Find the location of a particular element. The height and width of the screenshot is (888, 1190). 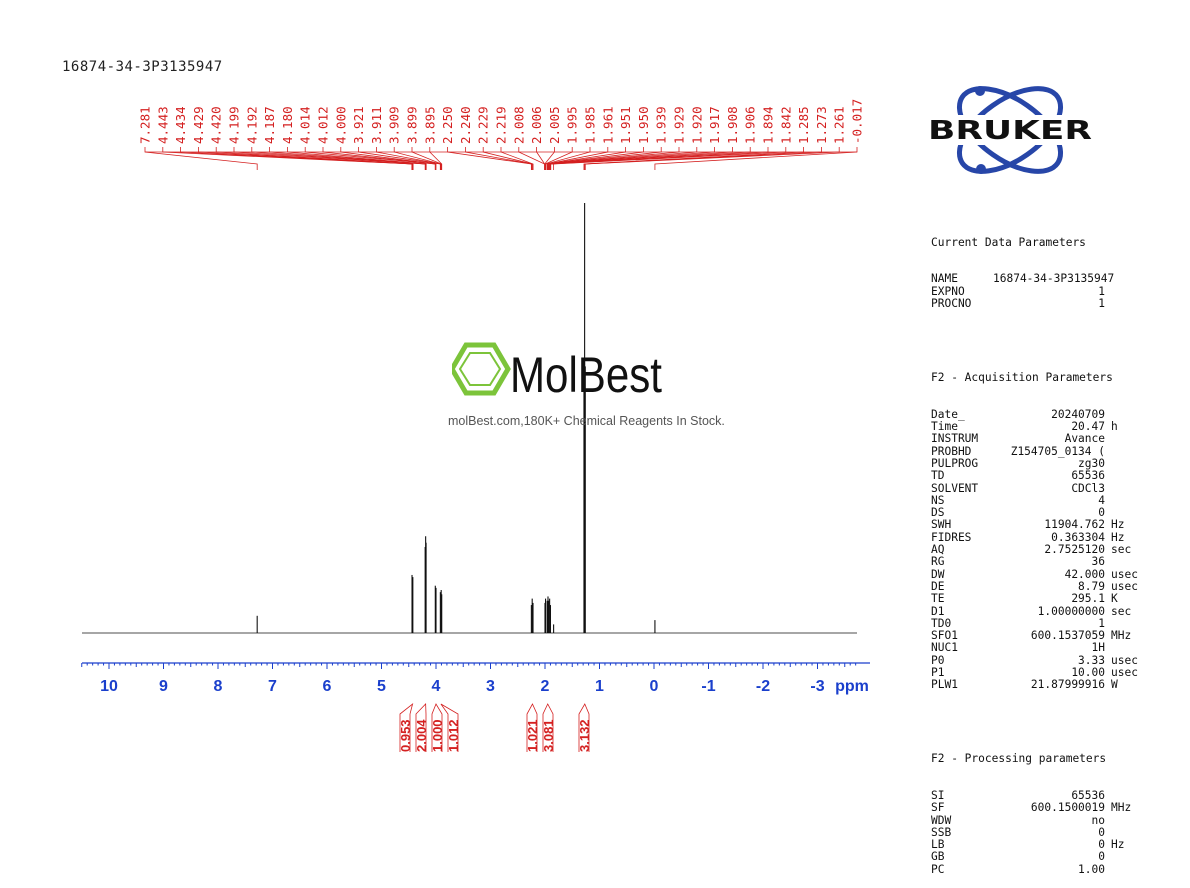

param-row-sf: SF 600.1500019 MHz is located at coordinates (1034, 808).